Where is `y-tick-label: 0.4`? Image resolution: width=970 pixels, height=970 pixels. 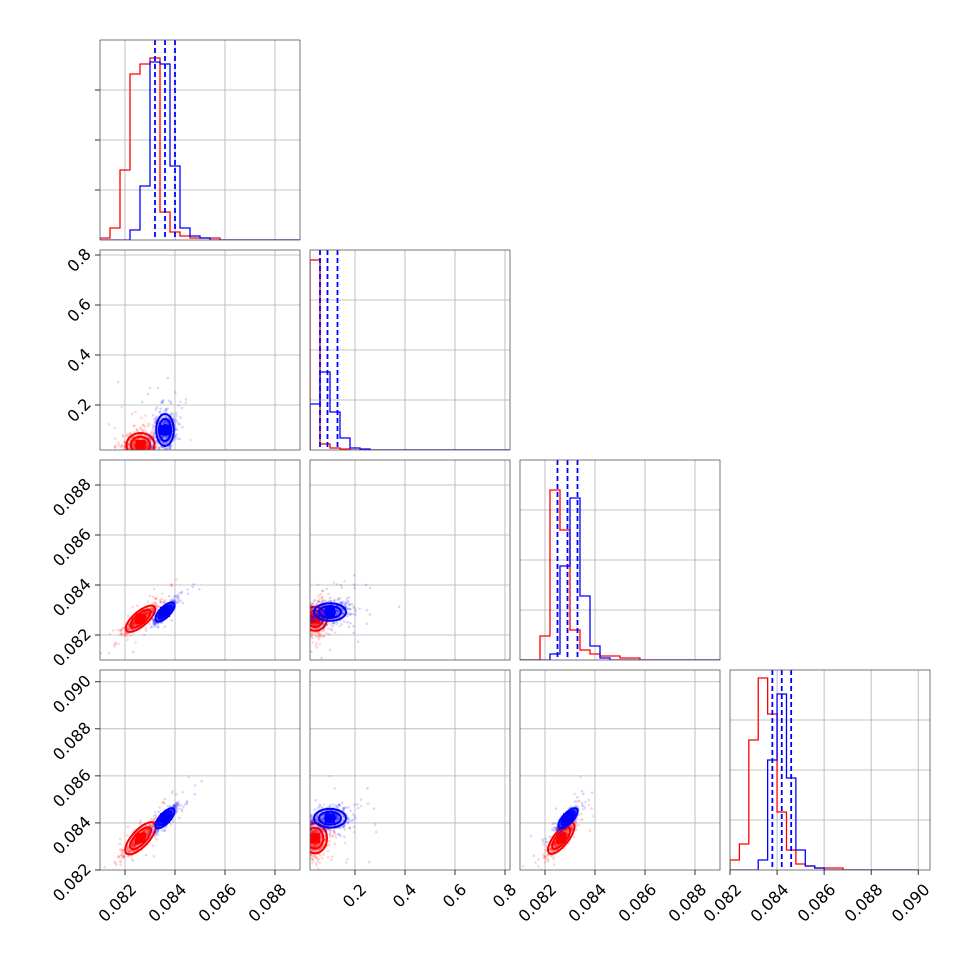
y-tick-label: 0.4 is located at coordinates (78, 359).